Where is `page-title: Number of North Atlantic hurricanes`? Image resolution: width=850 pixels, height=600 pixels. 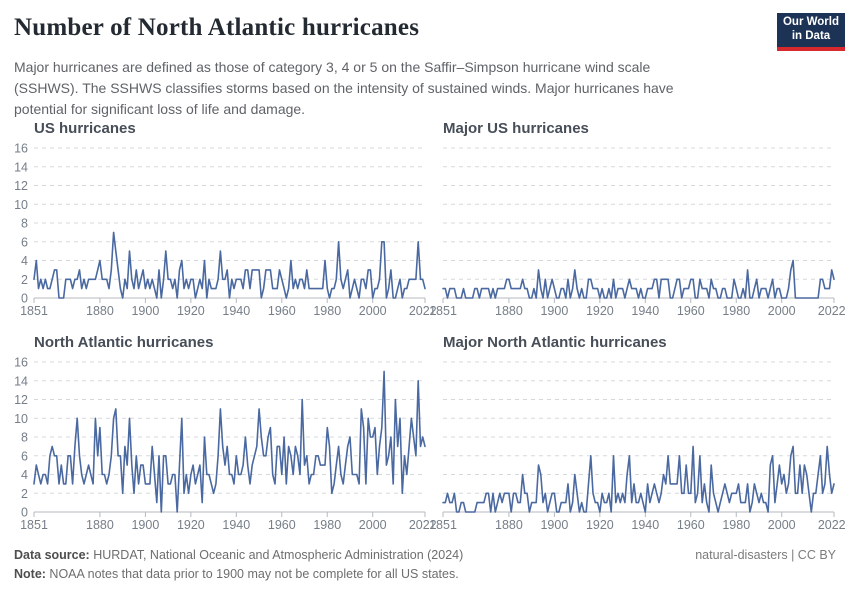
page-title: Number of North Atlantic hurricanes is located at coordinates (217, 27).